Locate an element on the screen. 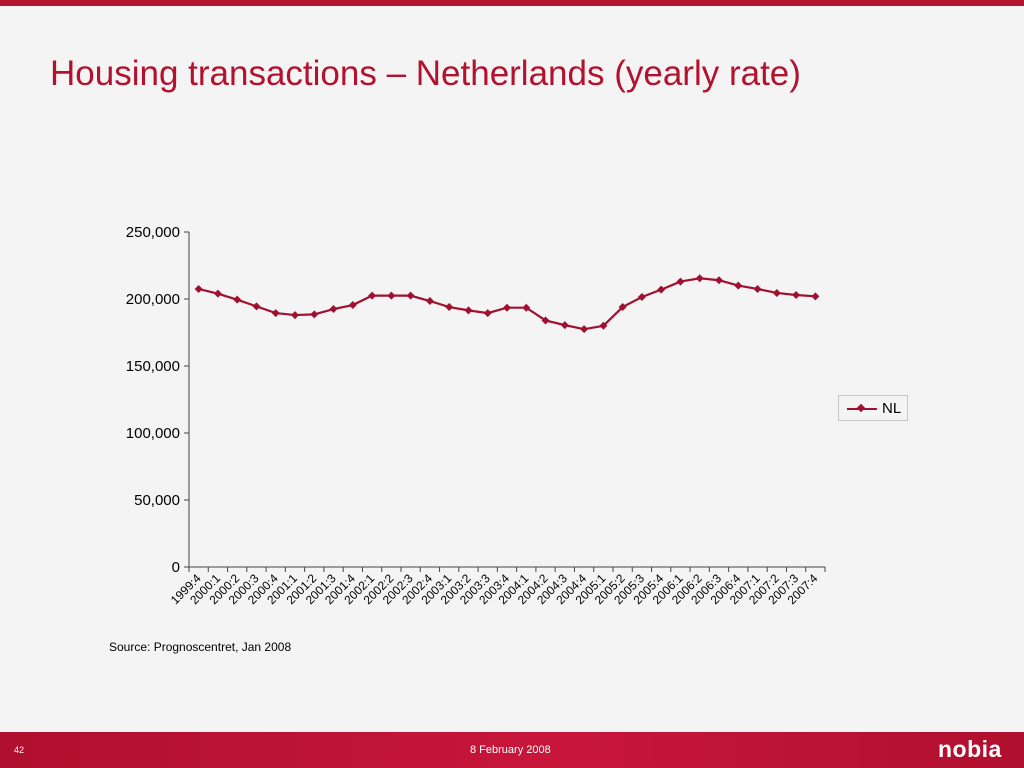  series-line-nl is located at coordinates (507, 304).